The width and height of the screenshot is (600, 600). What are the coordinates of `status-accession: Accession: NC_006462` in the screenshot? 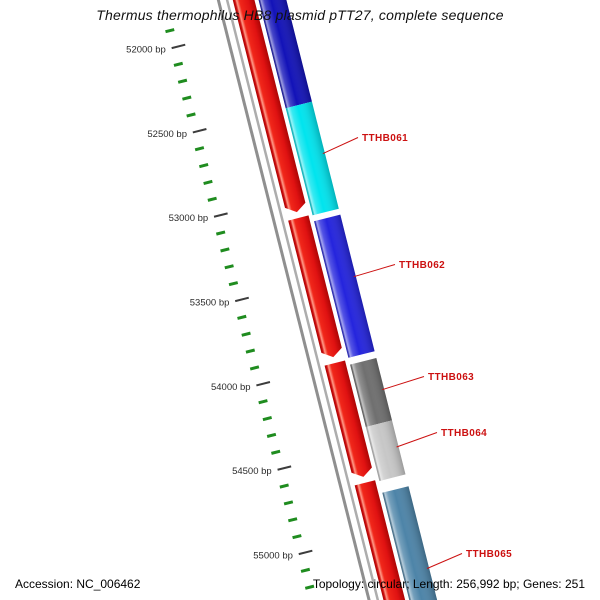 It's located at (78, 584).